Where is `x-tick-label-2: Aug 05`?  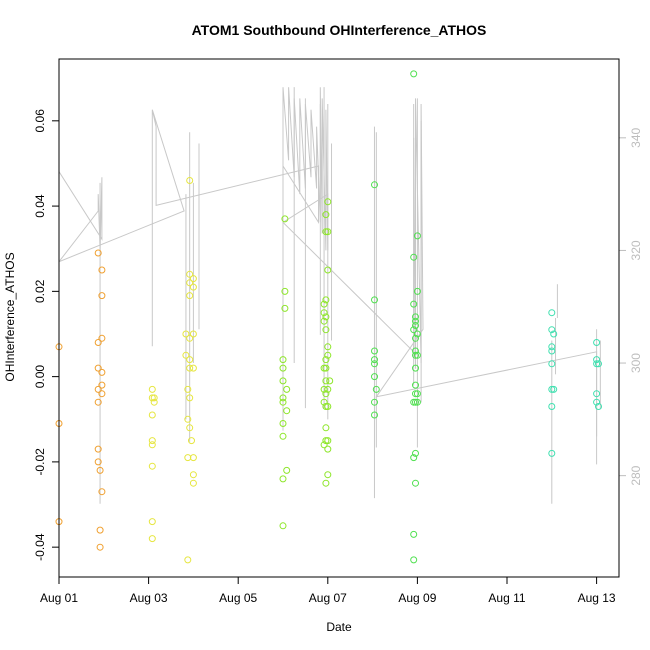 x-tick-label-2: Aug 05 is located at coordinates (238, 598).